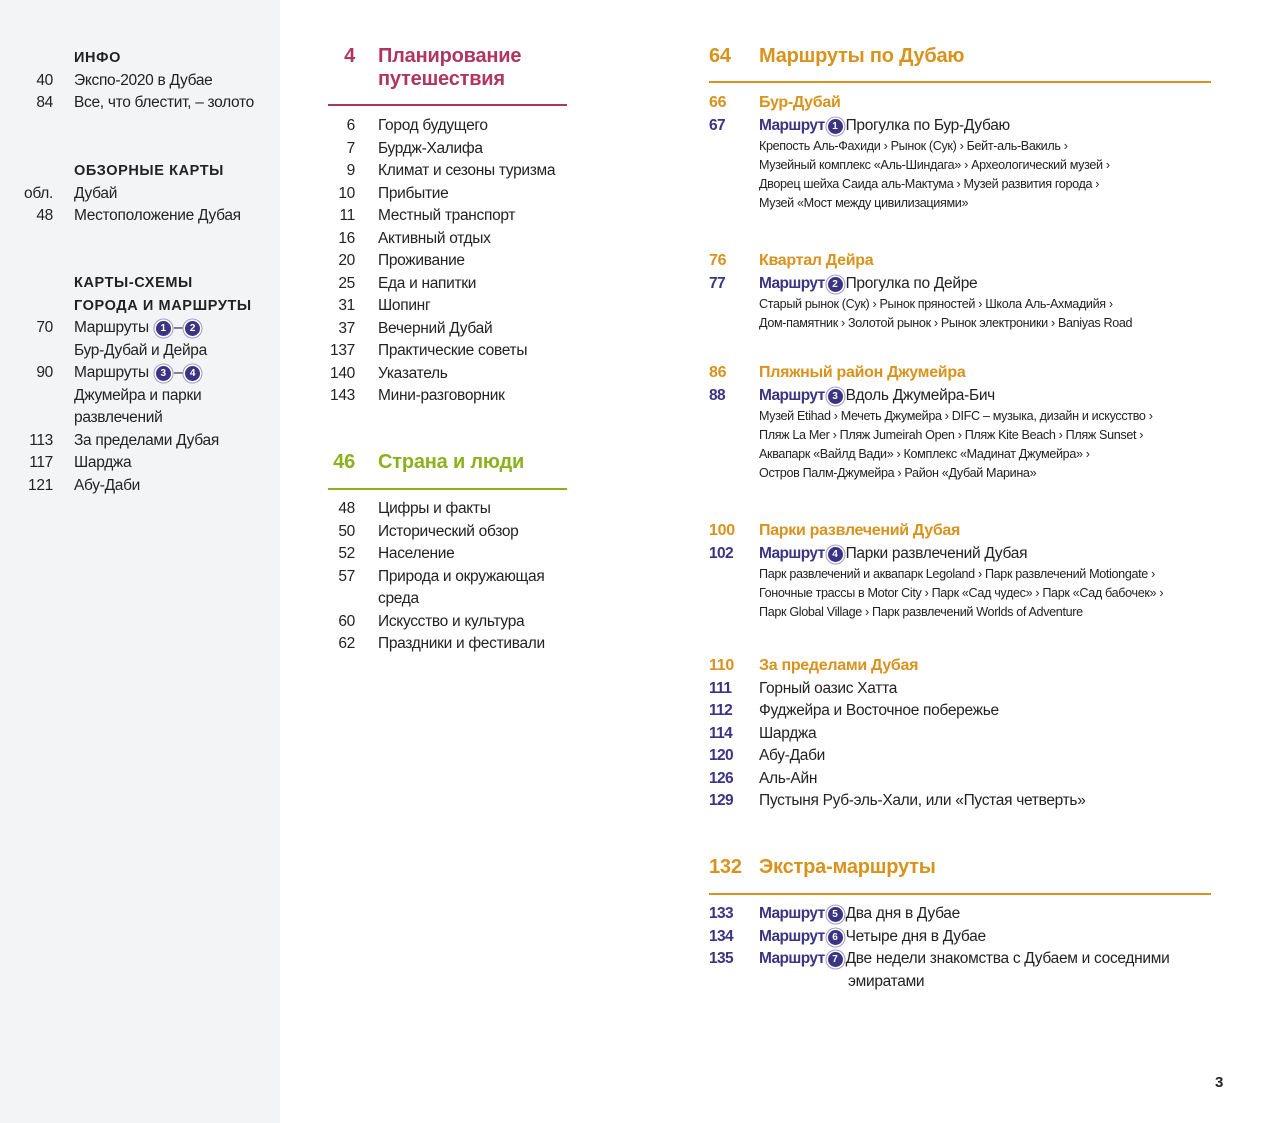  What do you see at coordinates (931, 373) in the screenshot?
I see `subsection-heading: 86 Пляжный район Джумейра` at bounding box center [931, 373].